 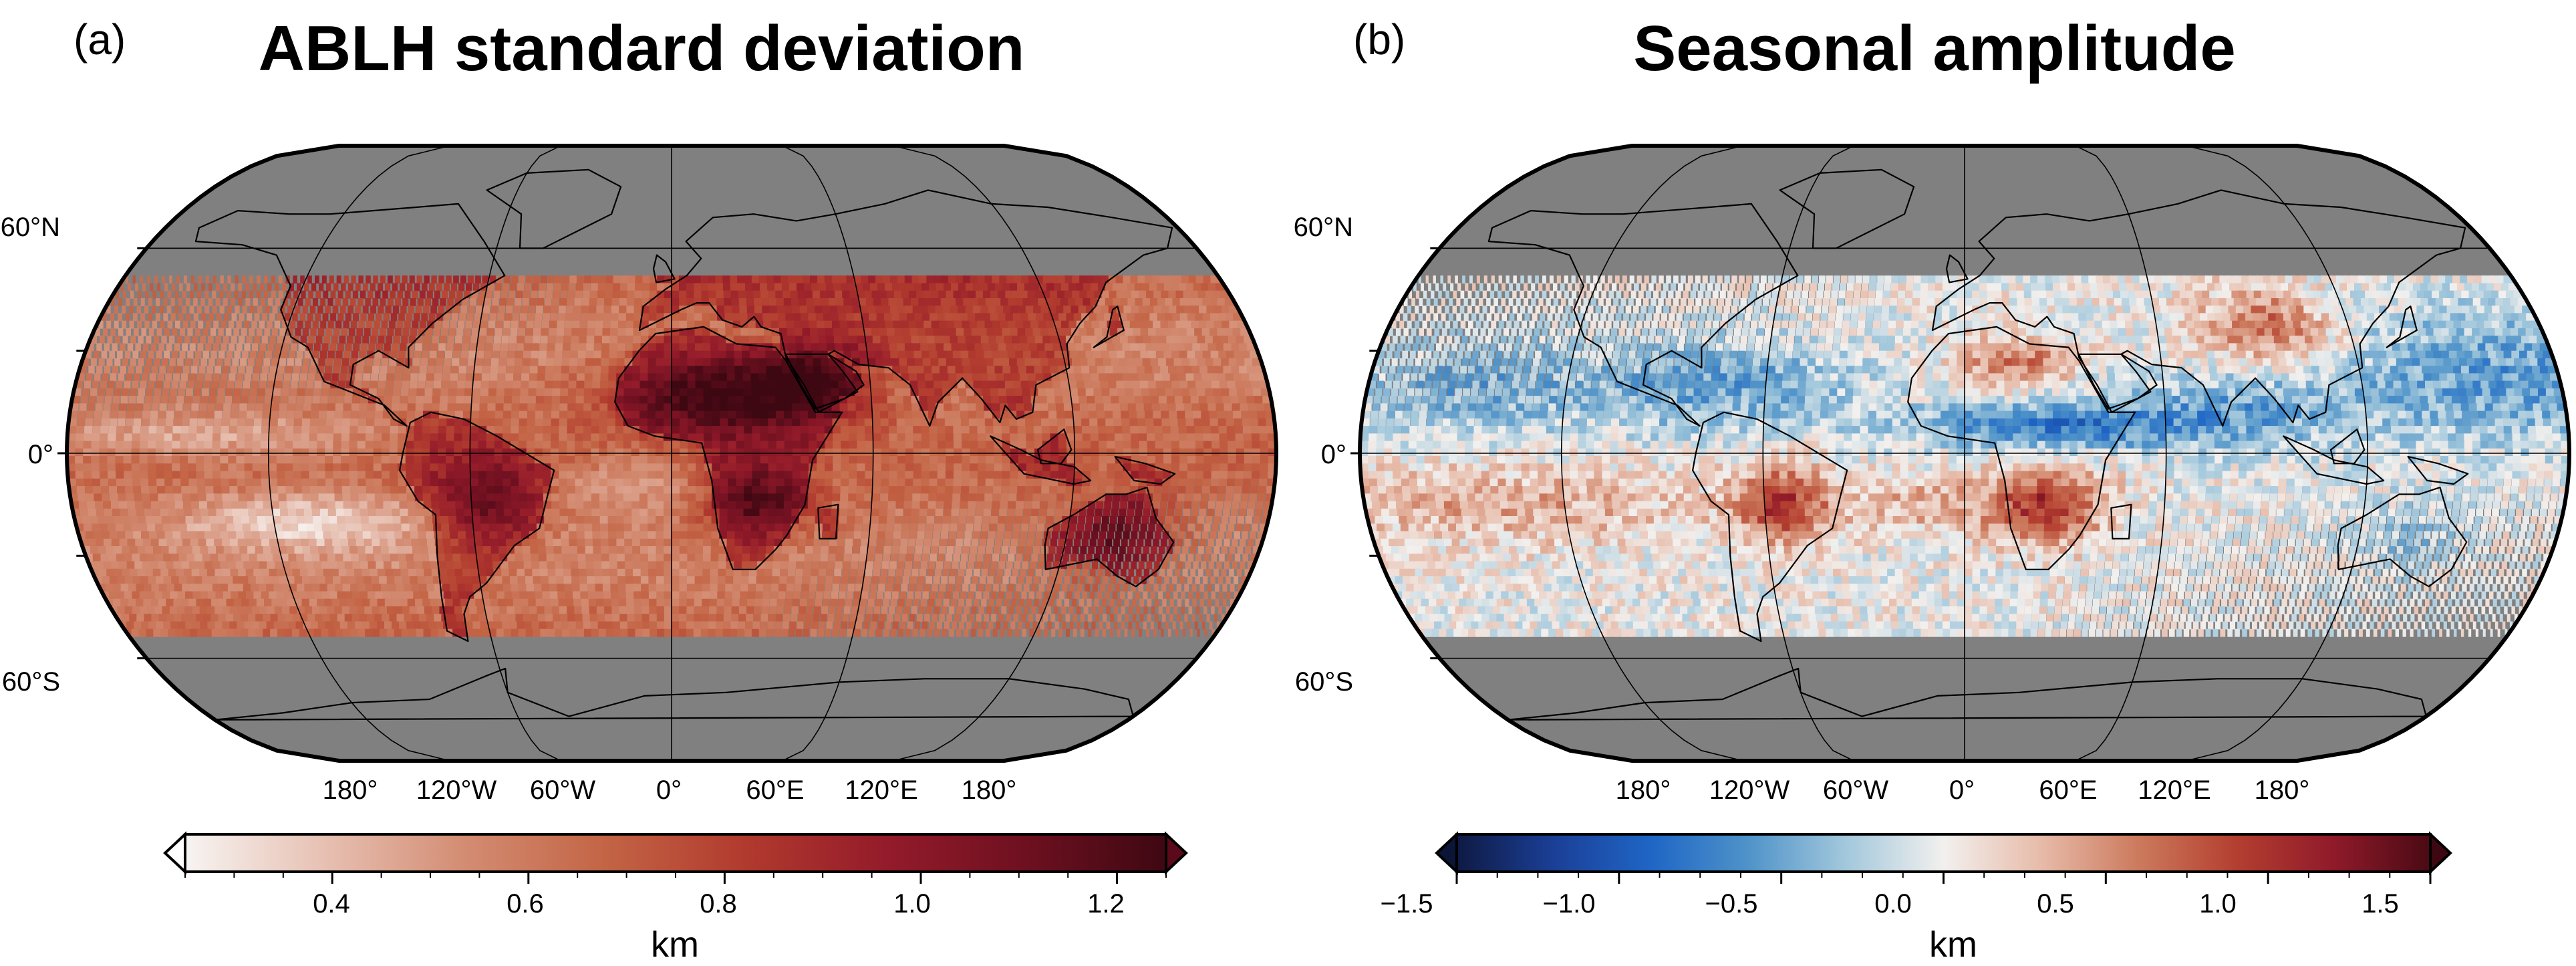 What do you see at coordinates (1379, 39) in the screenshot?
I see `panel-letter: (b)` at bounding box center [1379, 39].